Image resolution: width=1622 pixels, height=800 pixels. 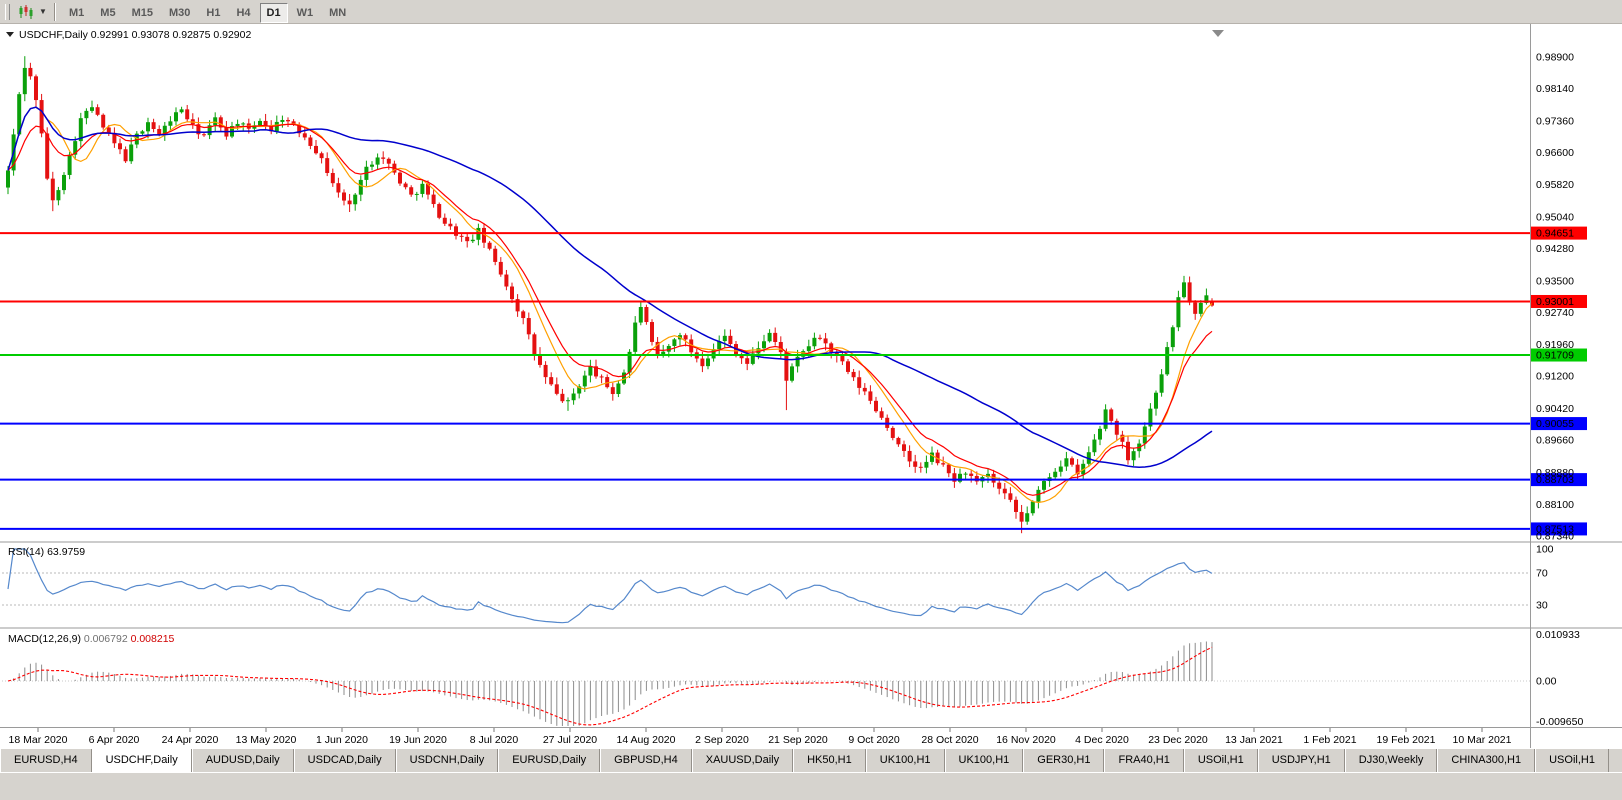 I want to click on svg-text: 0.91960, so click(x=1555, y=345).